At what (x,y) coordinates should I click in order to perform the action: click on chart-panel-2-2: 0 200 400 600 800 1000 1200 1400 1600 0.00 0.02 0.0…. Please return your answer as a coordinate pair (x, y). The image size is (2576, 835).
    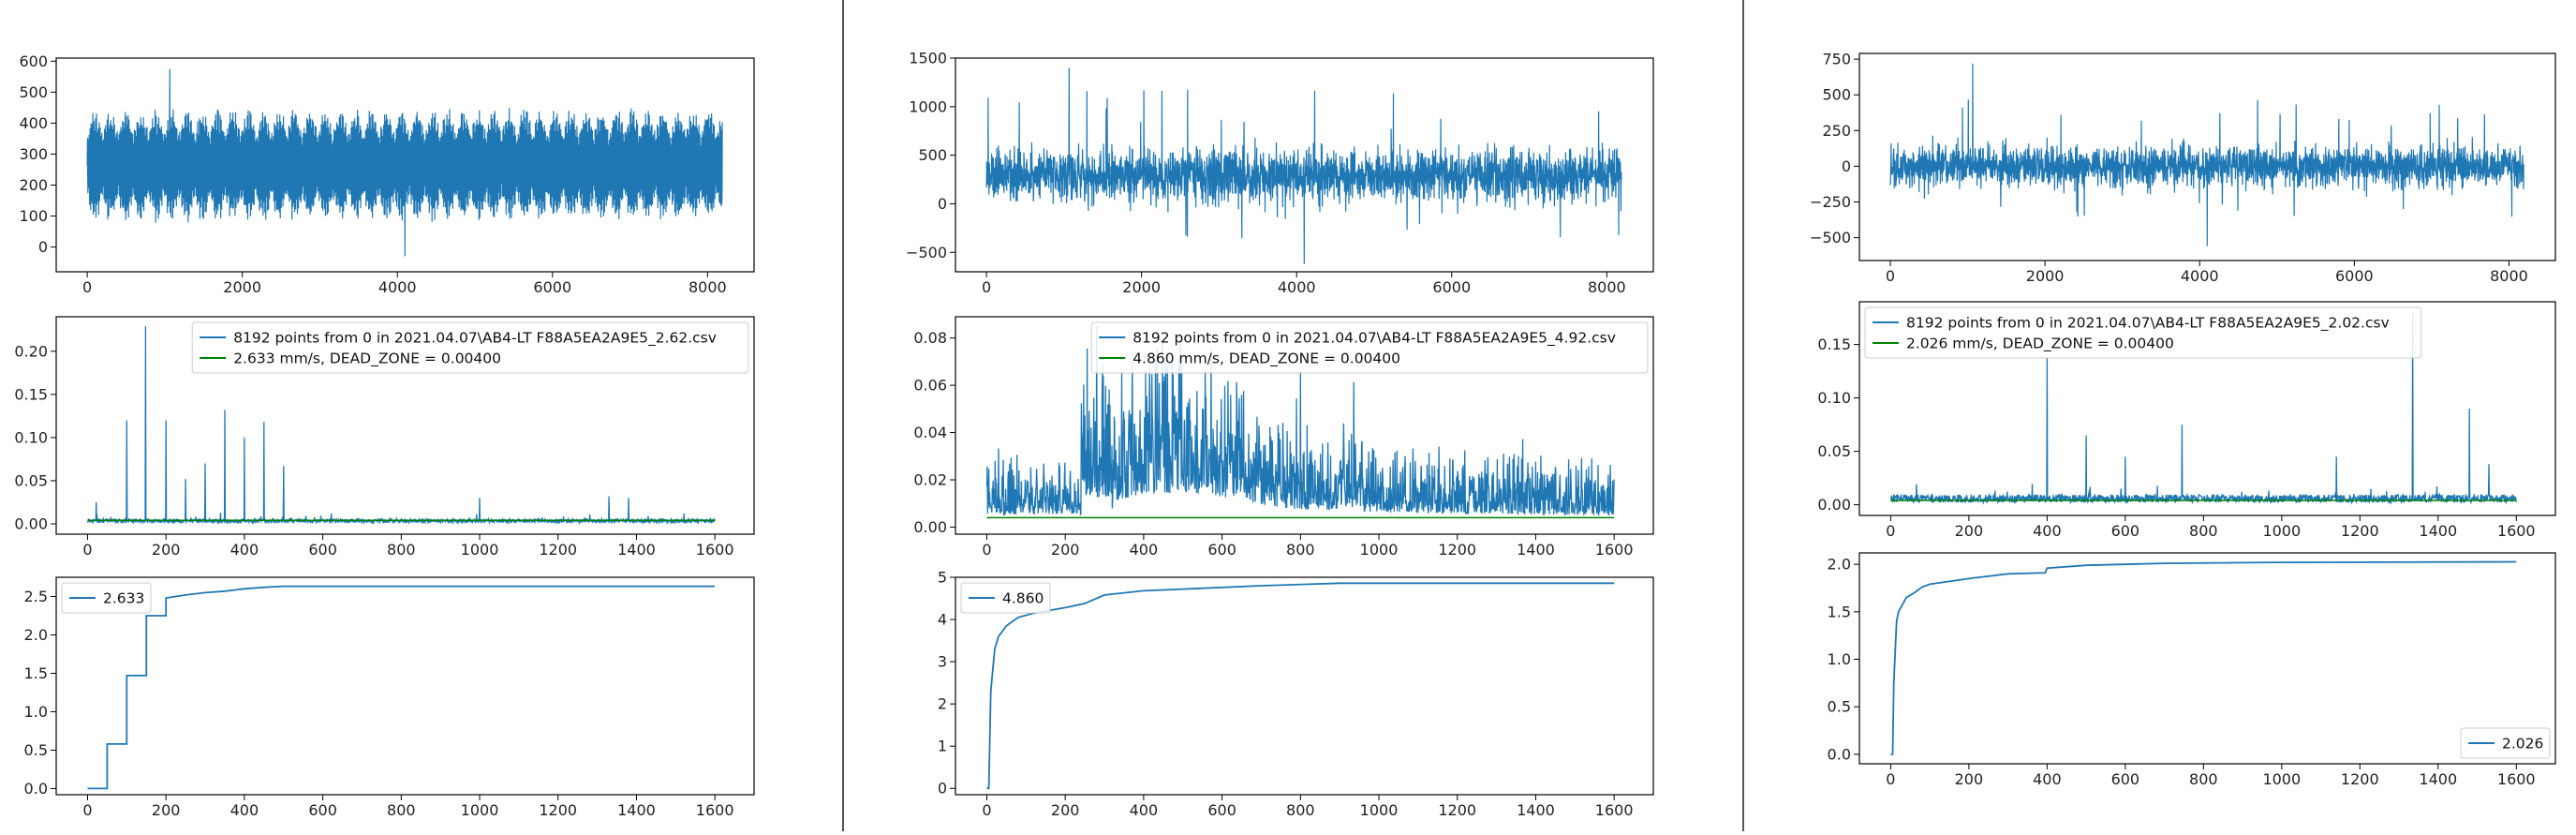
    Looking at the image, I should click on (1284, 437).